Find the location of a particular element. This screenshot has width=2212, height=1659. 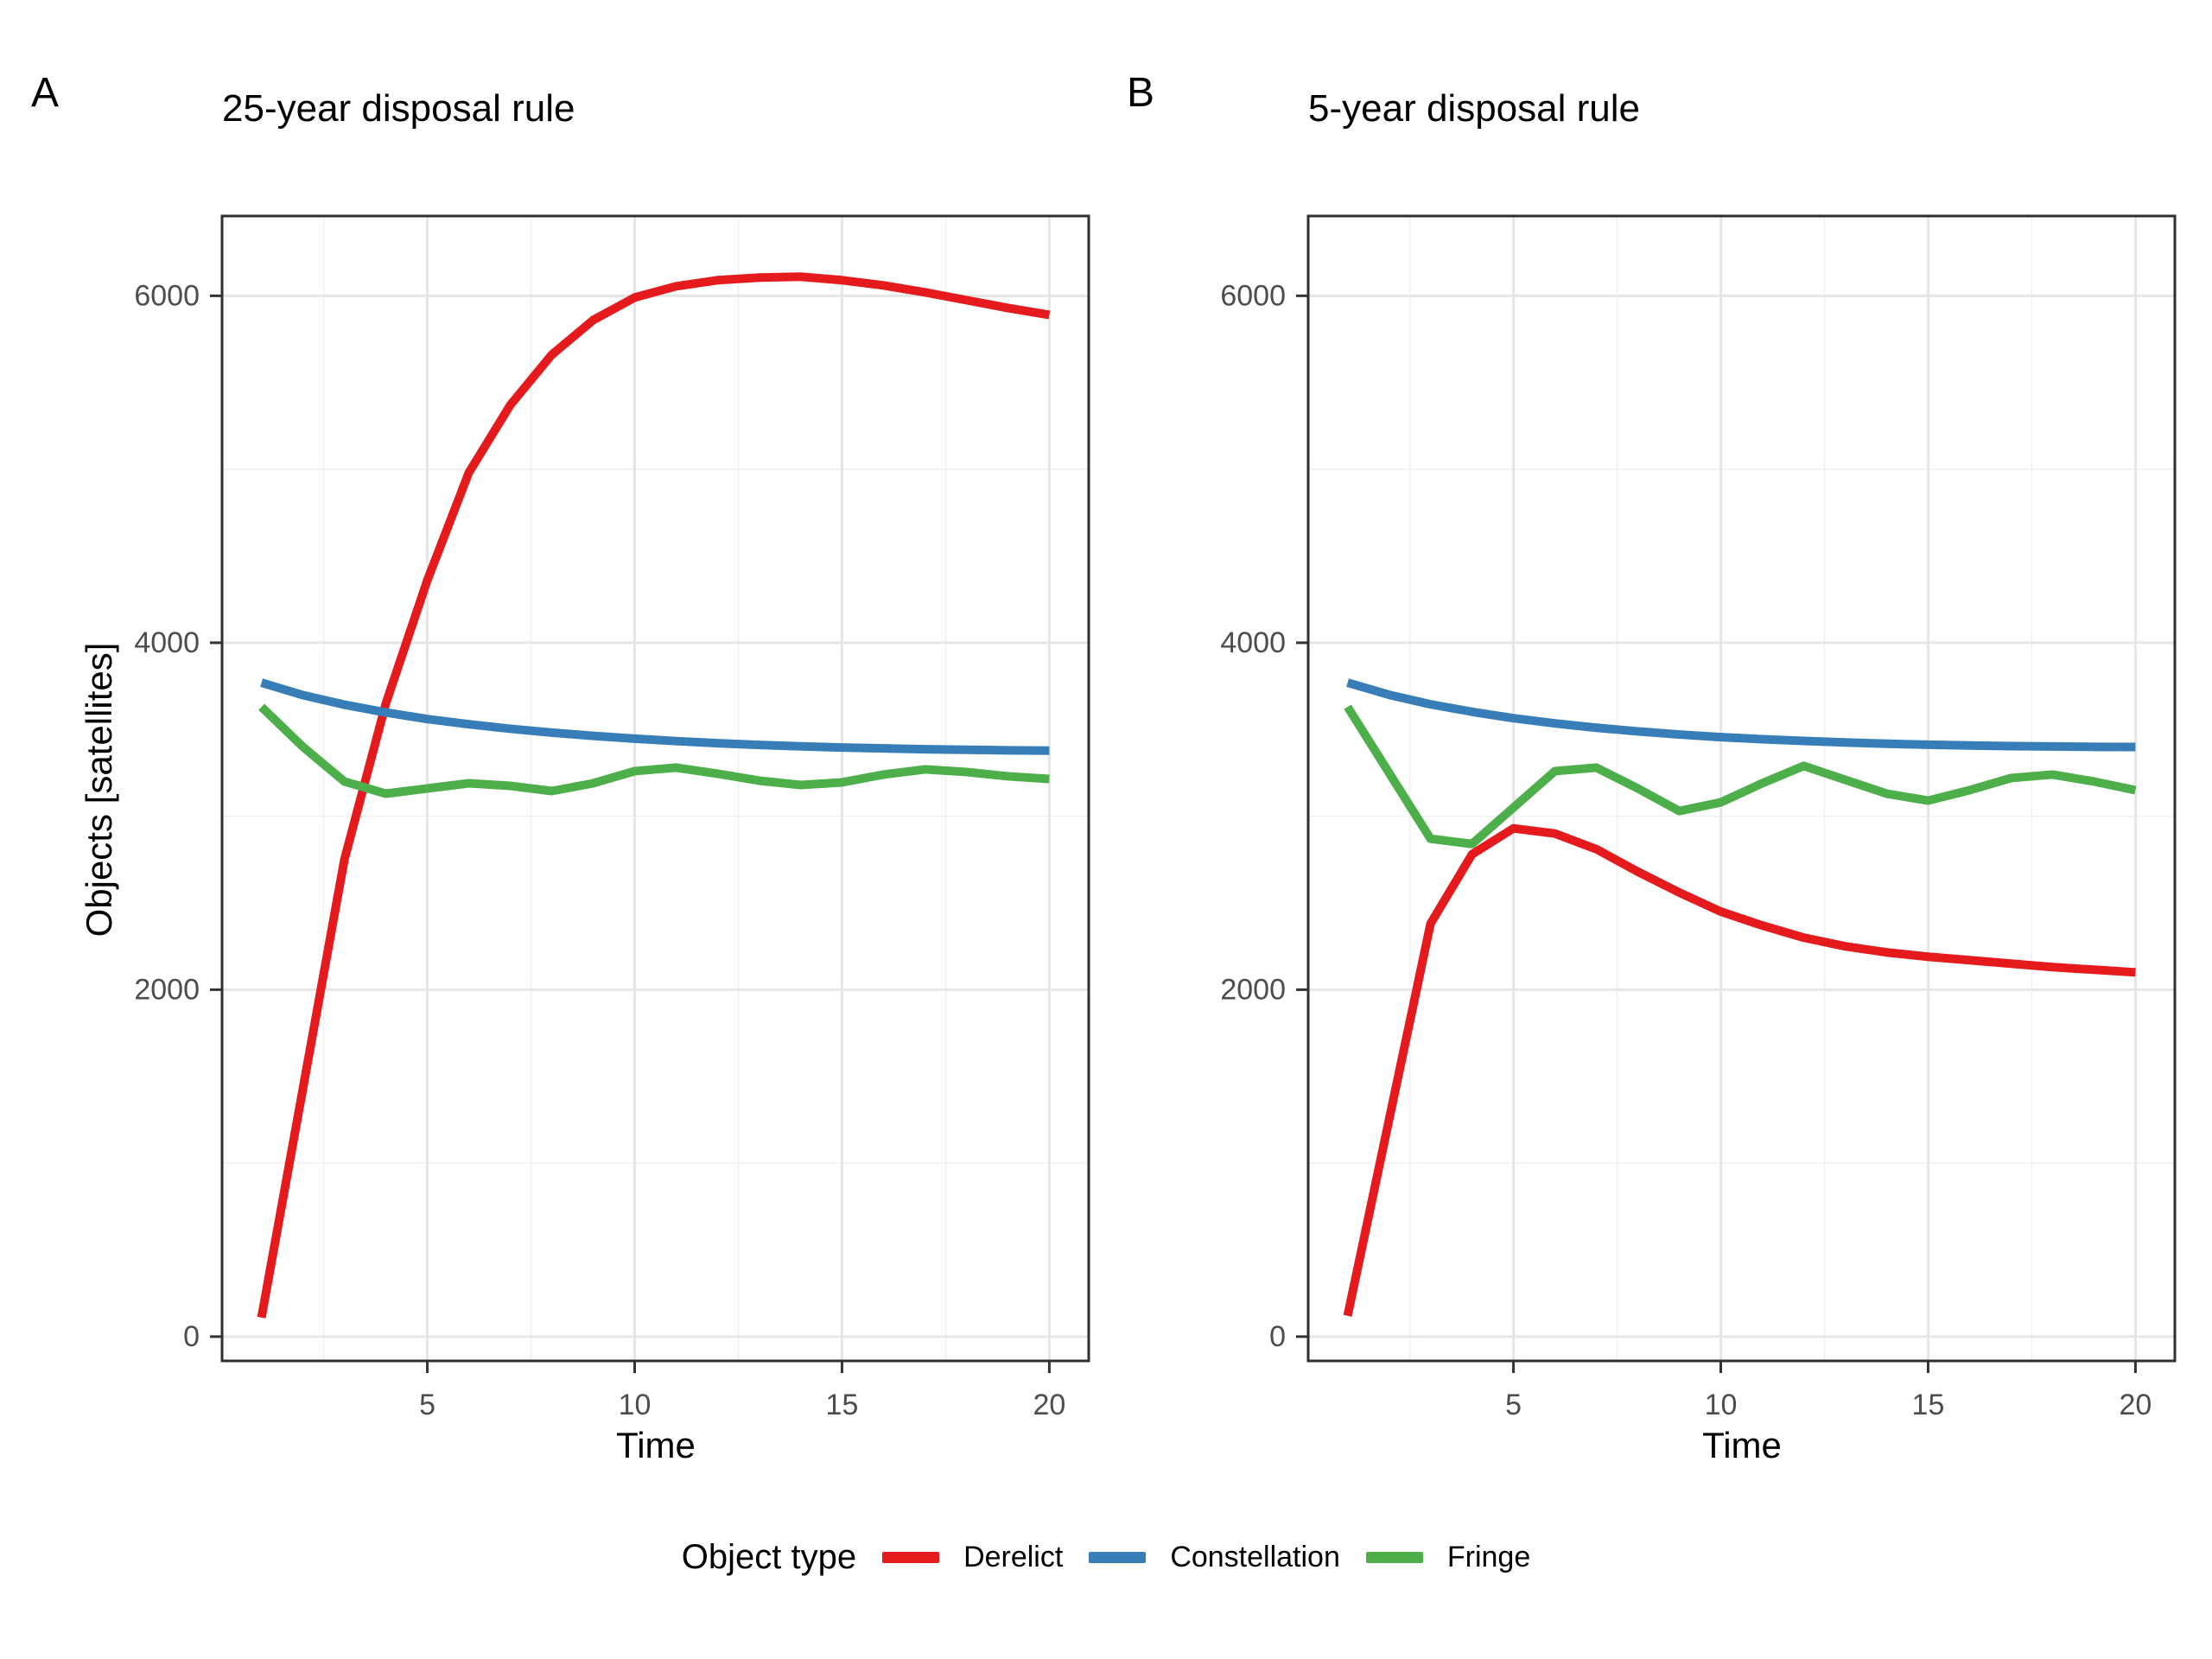

panel-b-title: 5-year disposal rule is located at coordinates (1474, 108).